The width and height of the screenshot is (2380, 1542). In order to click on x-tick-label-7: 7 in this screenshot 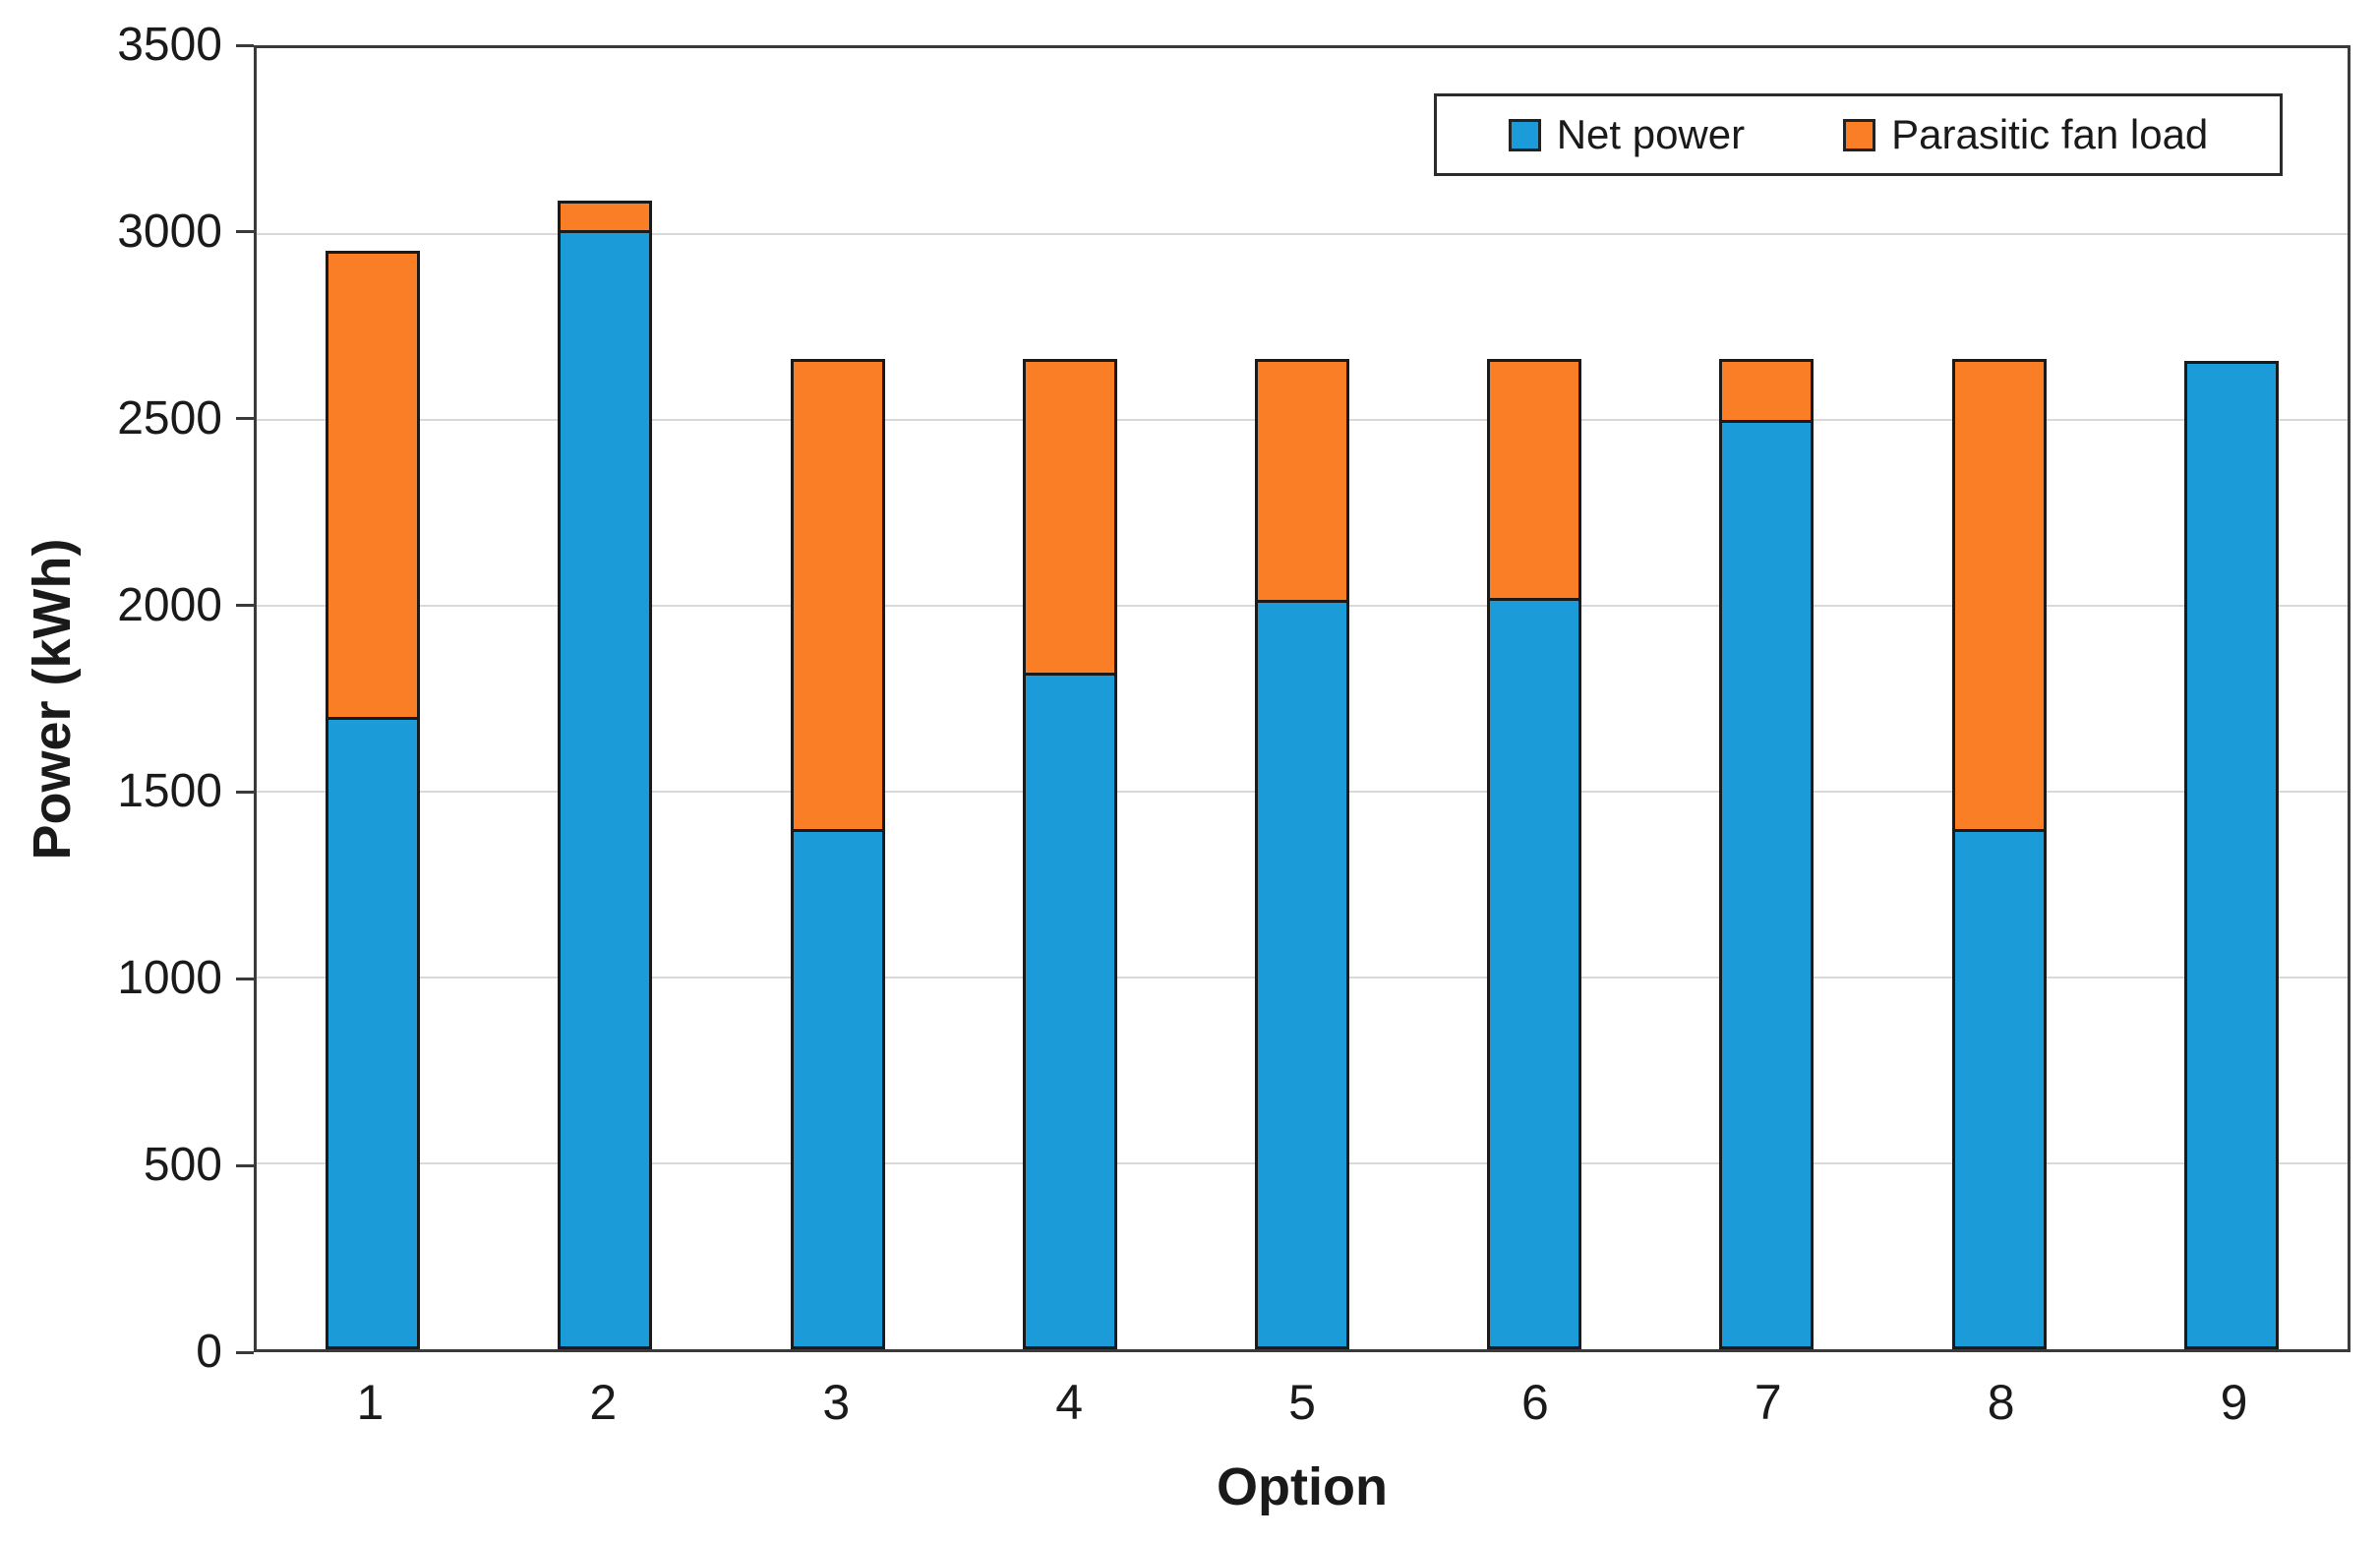, I will do `click(1768, 1402)`.